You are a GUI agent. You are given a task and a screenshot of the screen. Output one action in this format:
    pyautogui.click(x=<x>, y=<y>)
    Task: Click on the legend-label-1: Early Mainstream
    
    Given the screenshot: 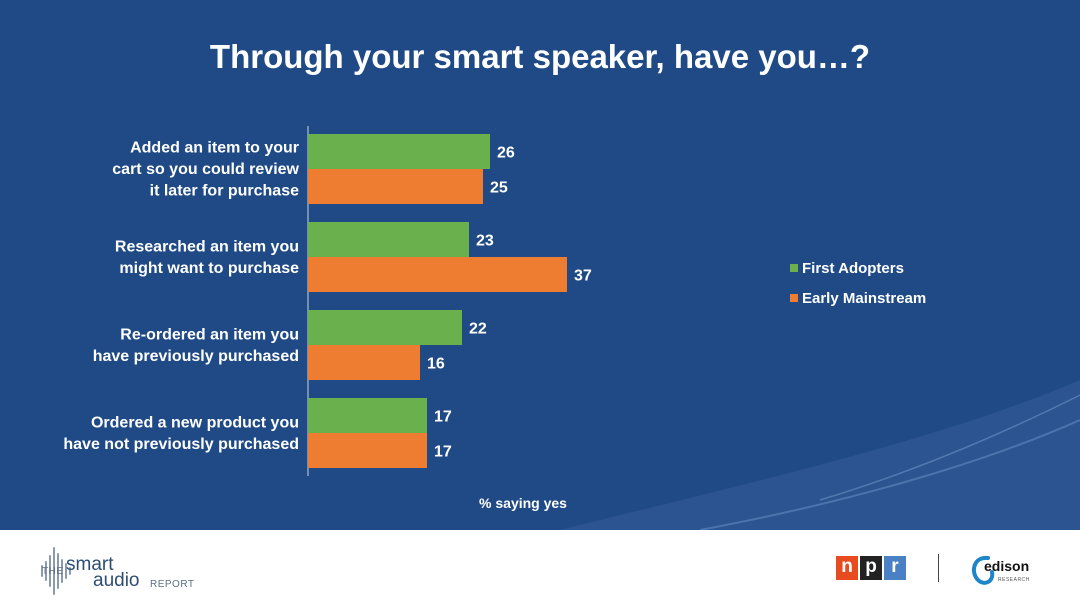 What is the action you would take?
    pyautogui.click(x=864, y=298)
    